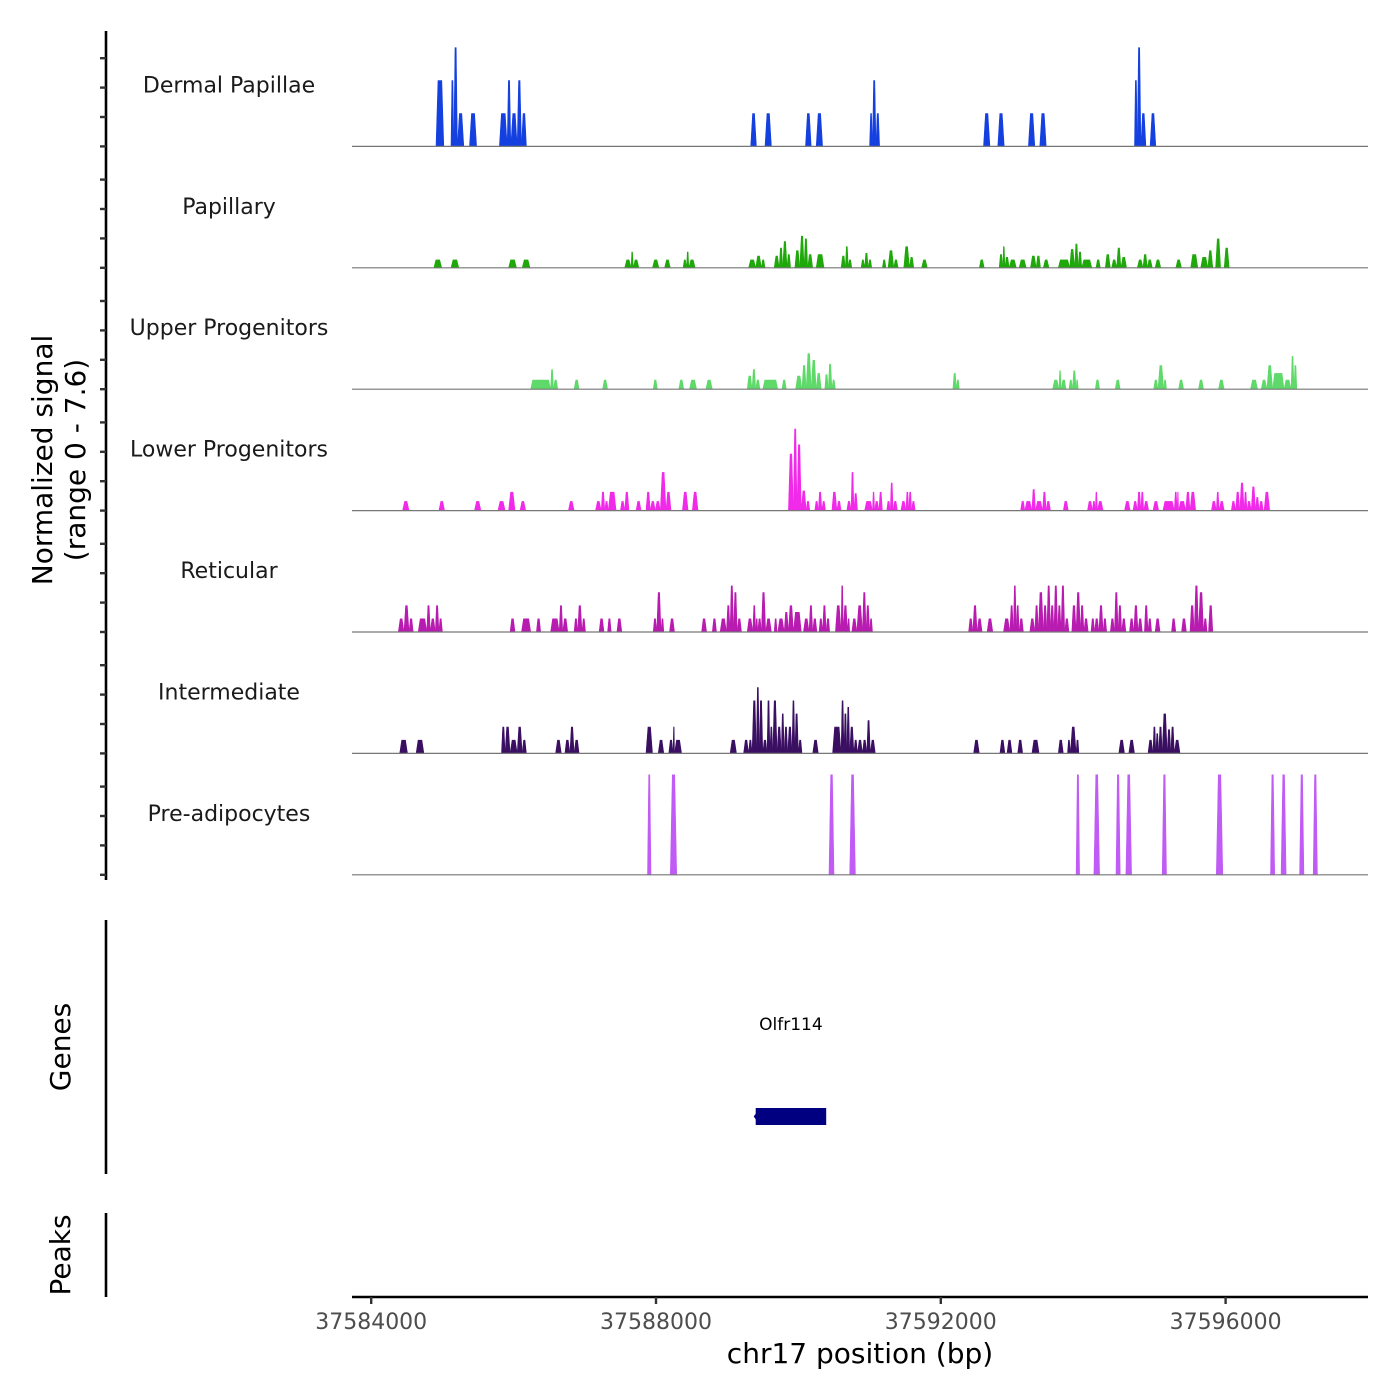  Describe the element at coordinates (790, 1070) in the screenshot. I see `genes-track: Olfr114` at that location.